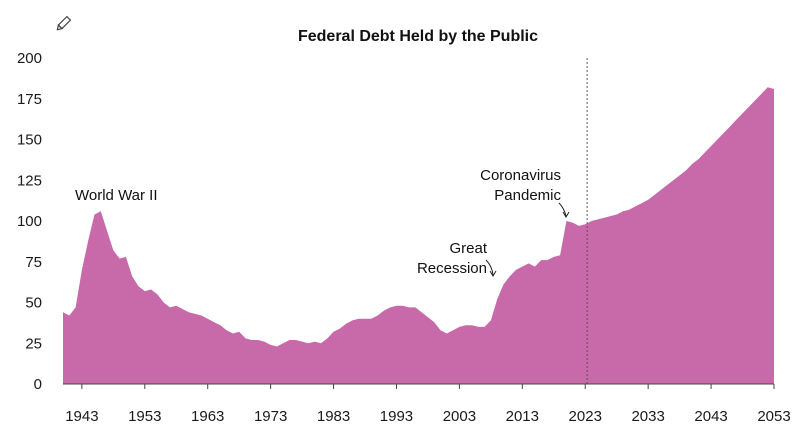 Image resolution: width=800 pixels, height=432 pixels. I want to click on x-tick-label: 2043, so click(710, 416).